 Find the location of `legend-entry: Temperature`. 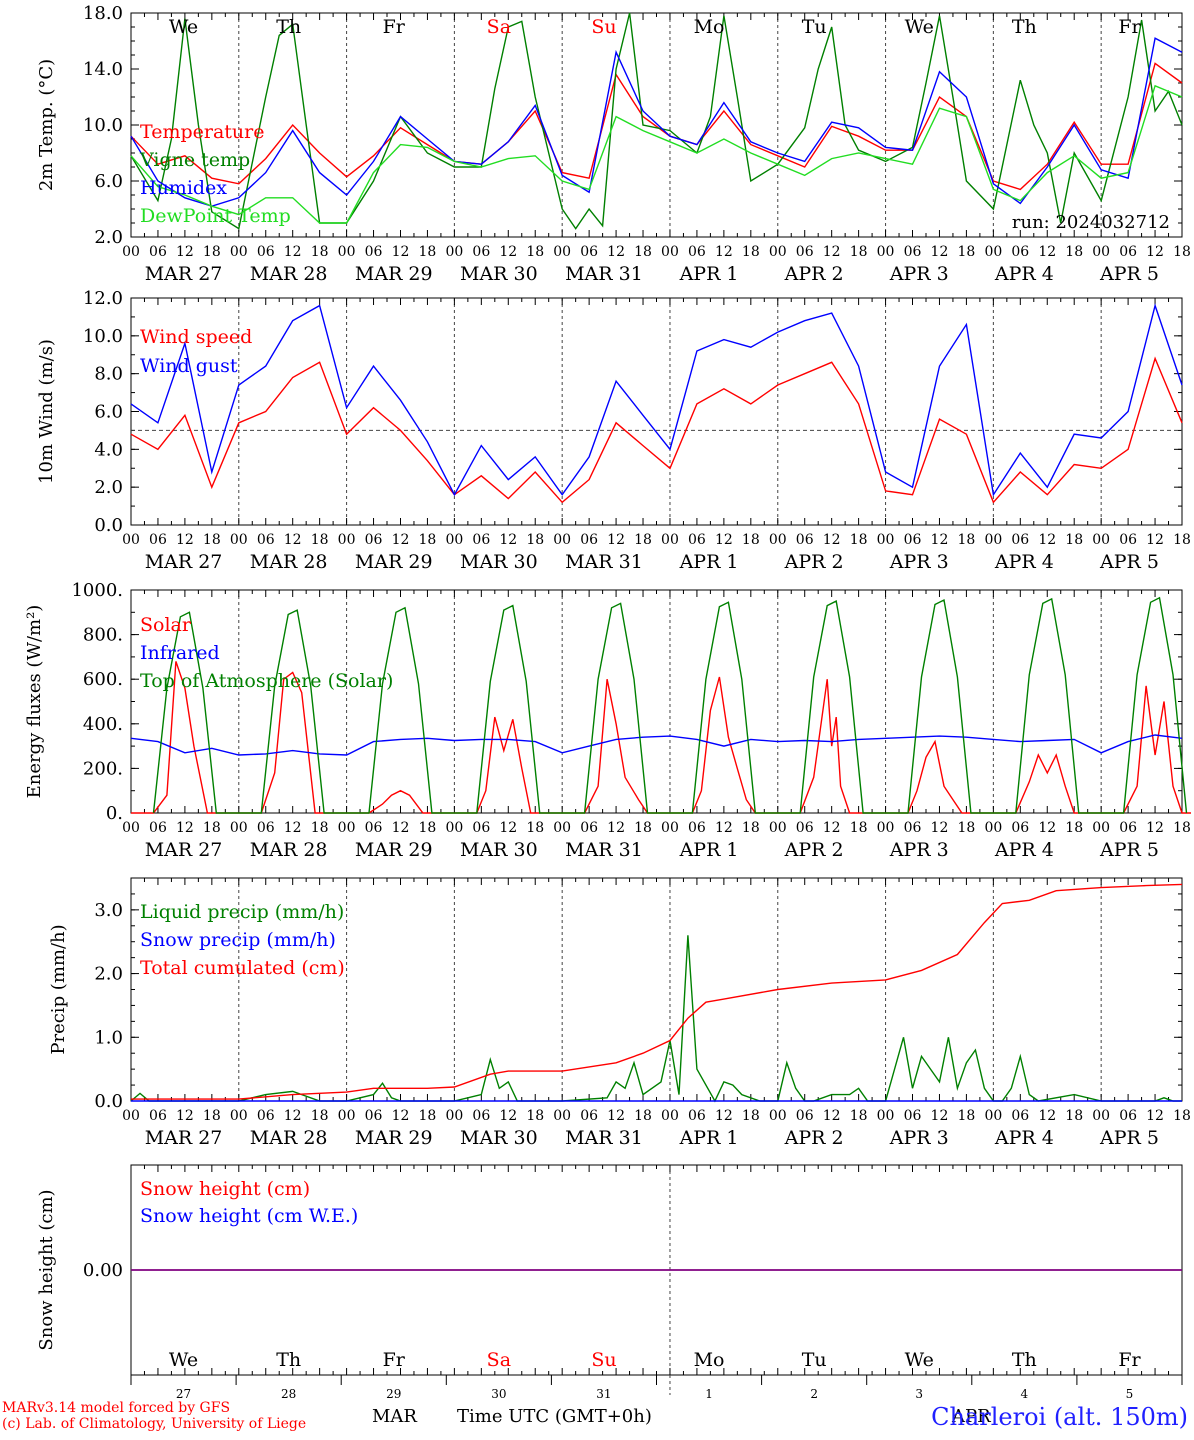

legend-entry: Temperature is located at coordinates (202, 132).